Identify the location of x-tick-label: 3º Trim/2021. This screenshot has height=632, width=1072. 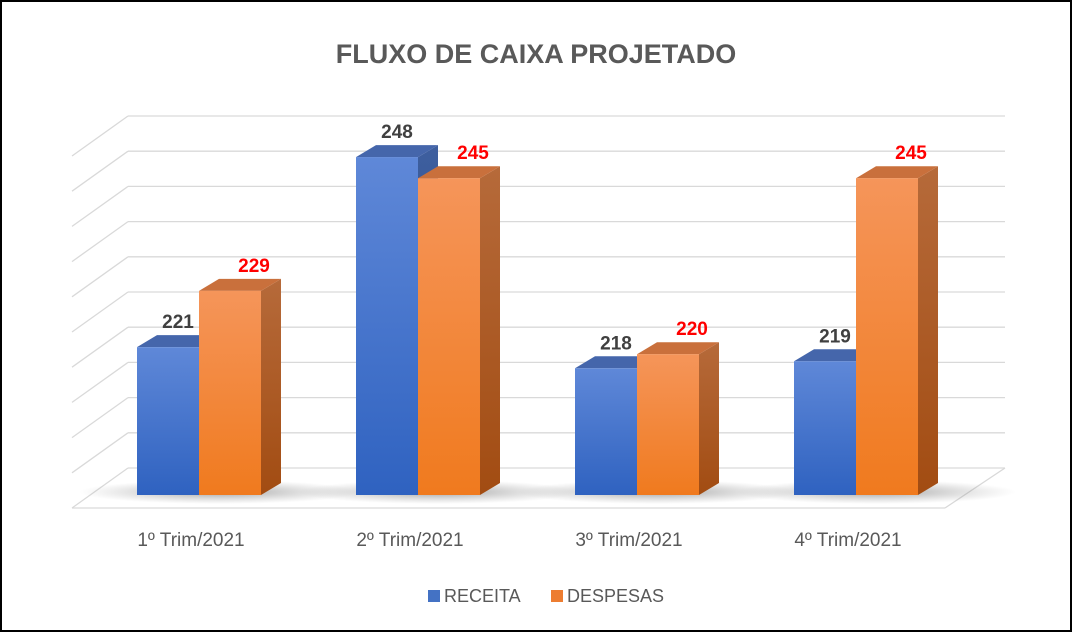
(628, 540).